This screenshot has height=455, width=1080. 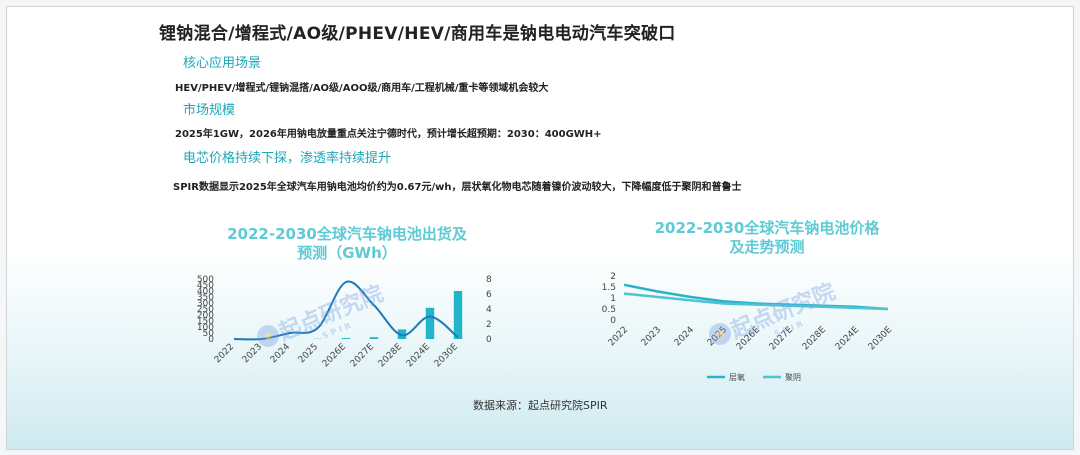 I want to click on watermark-logo-icon, so click(x=268, y=336).